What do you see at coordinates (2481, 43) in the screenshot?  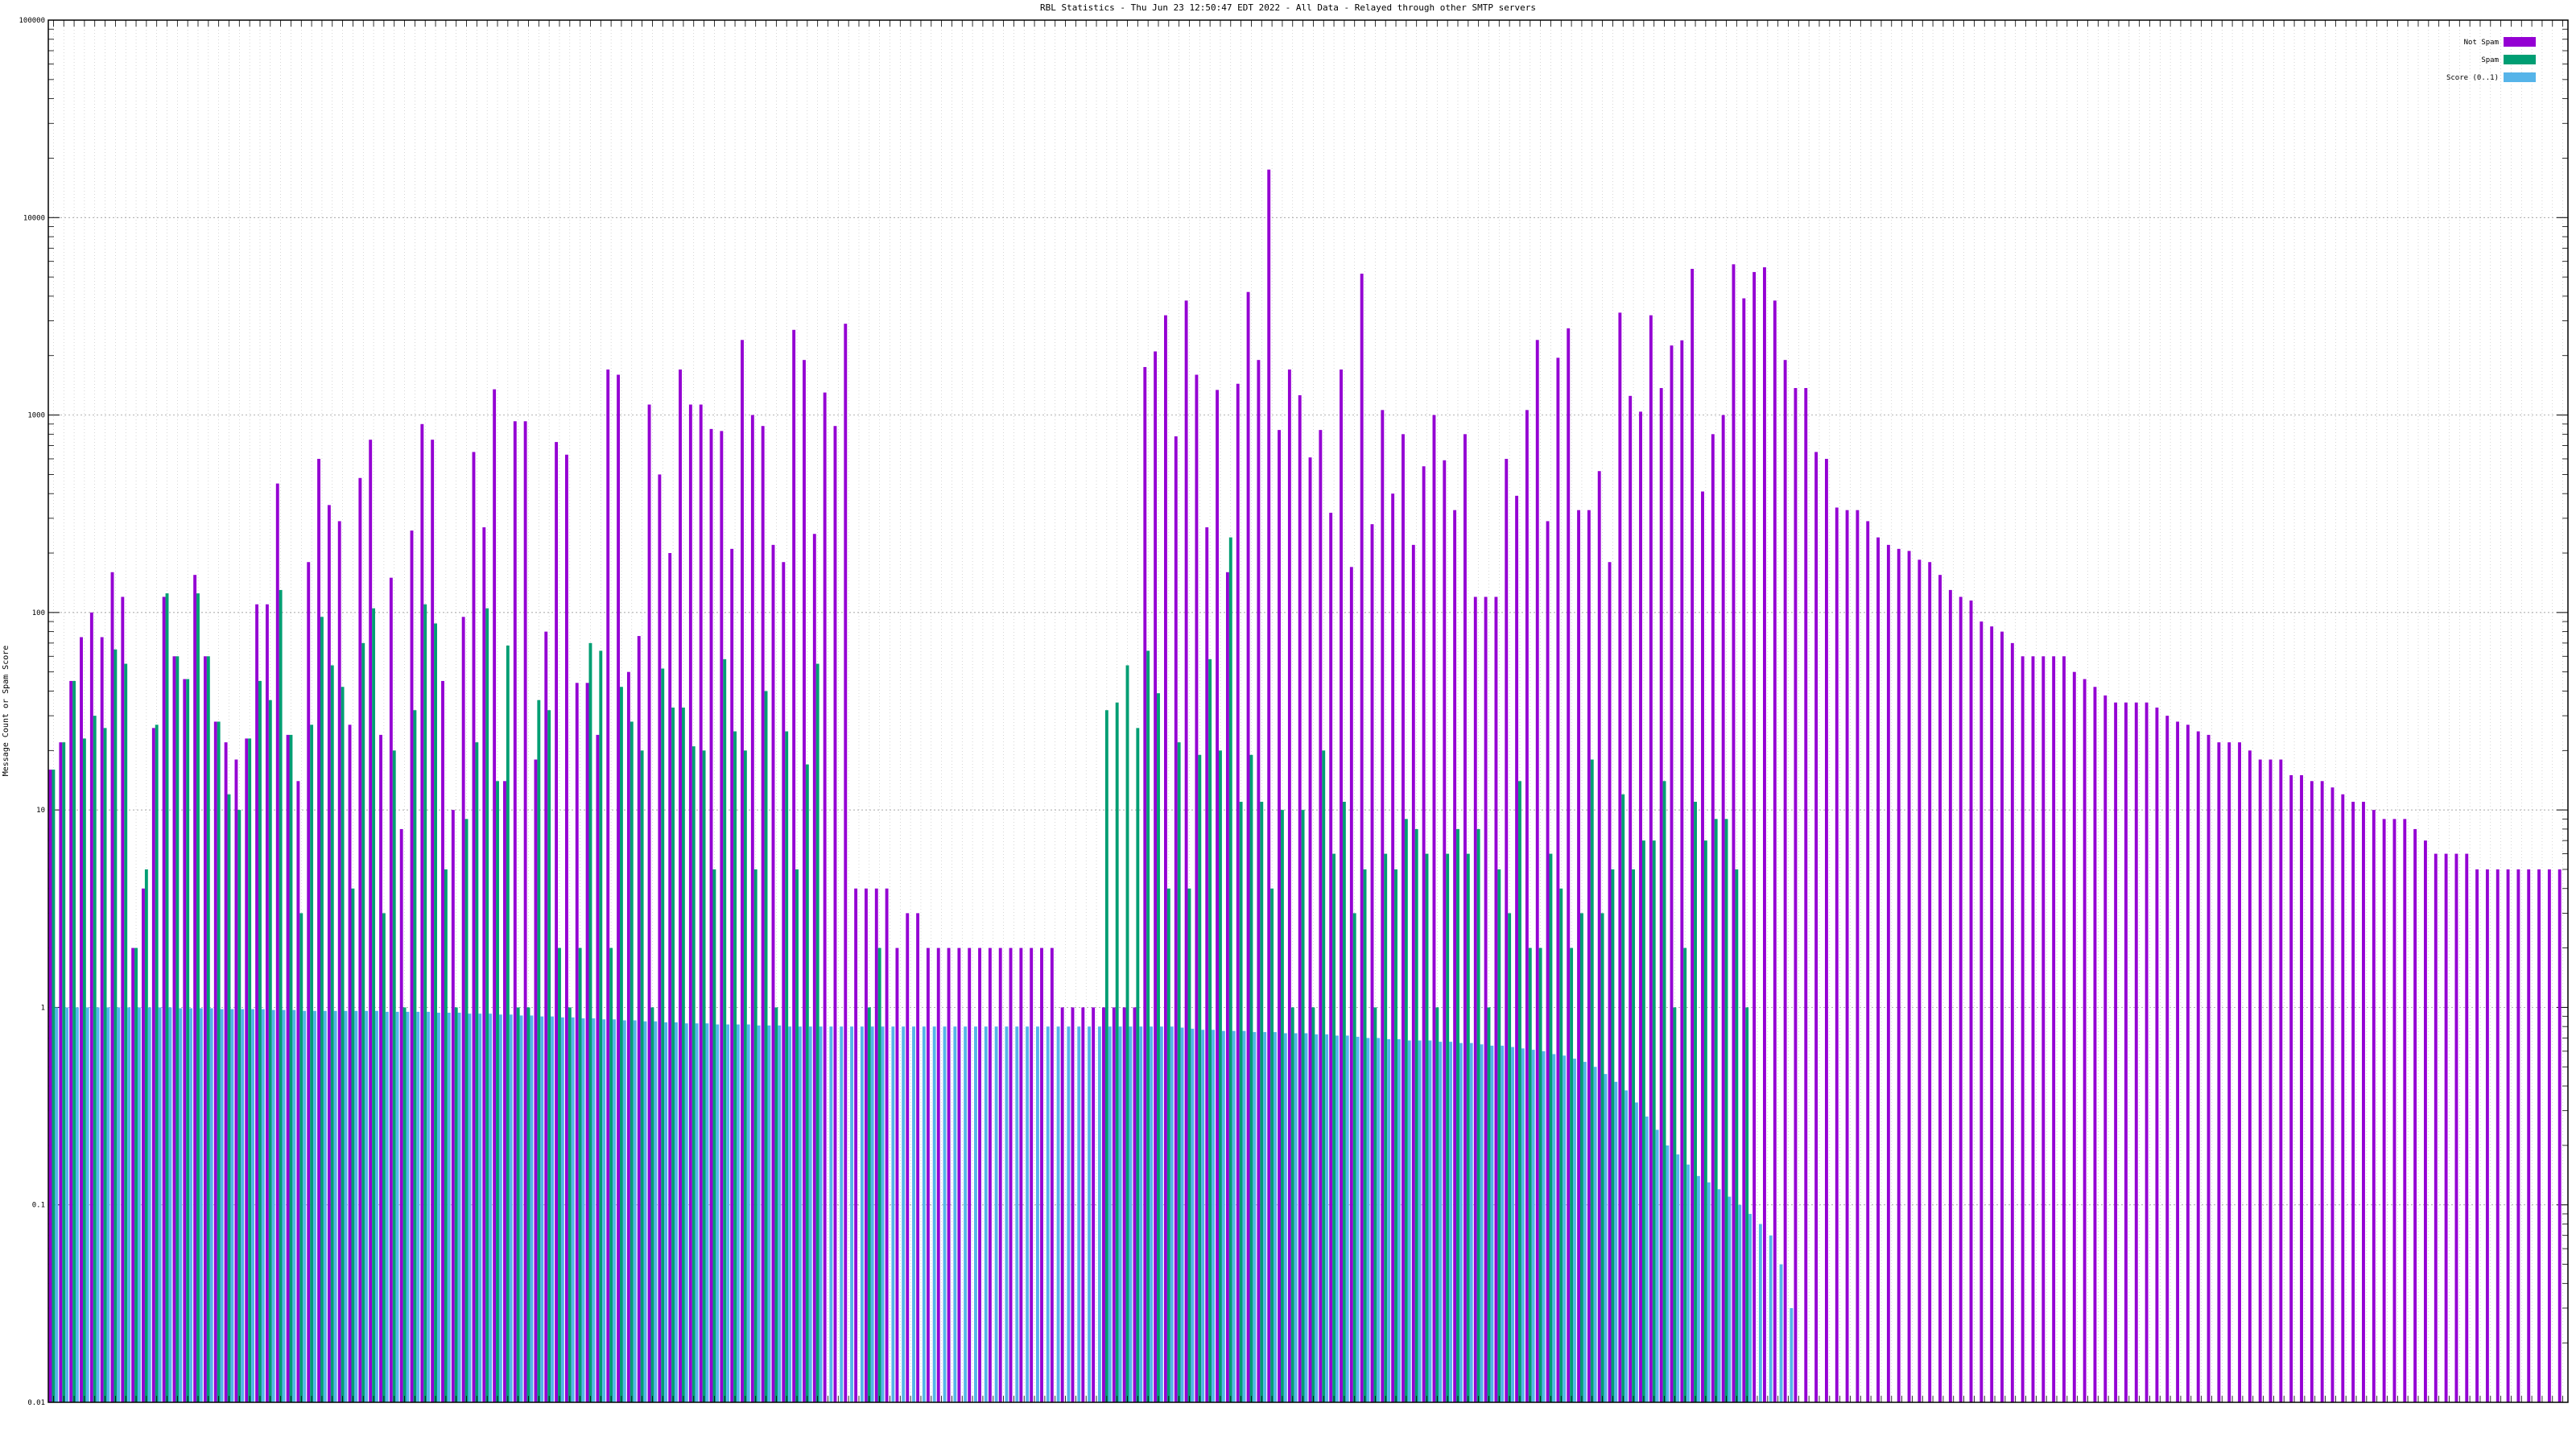 I see `legend-label: Not Spam` at bounding box center [2481, 43].